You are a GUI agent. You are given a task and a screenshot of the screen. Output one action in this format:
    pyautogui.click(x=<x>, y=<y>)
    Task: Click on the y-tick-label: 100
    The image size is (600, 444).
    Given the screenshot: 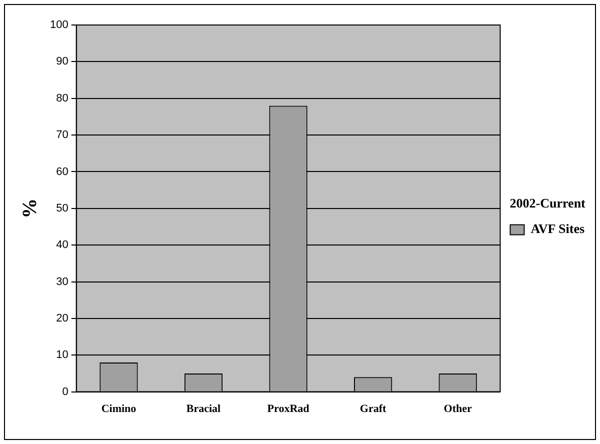 What is the action you would take?
    pyautogui.click(x=59, y=25)
    